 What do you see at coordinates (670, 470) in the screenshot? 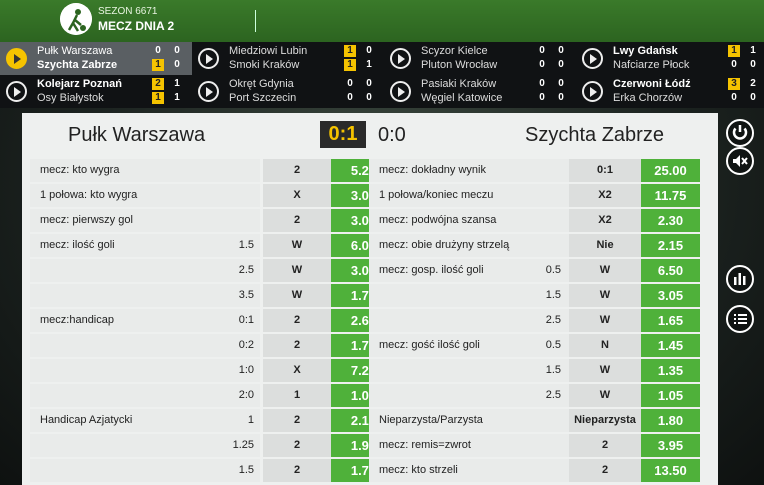
I see `odd-button: 13.50` at bounding box center [670, 470].